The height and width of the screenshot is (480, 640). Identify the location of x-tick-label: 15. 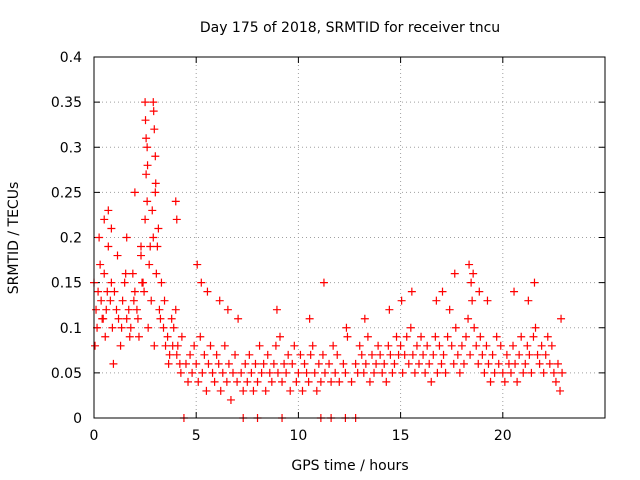
(401, 436).